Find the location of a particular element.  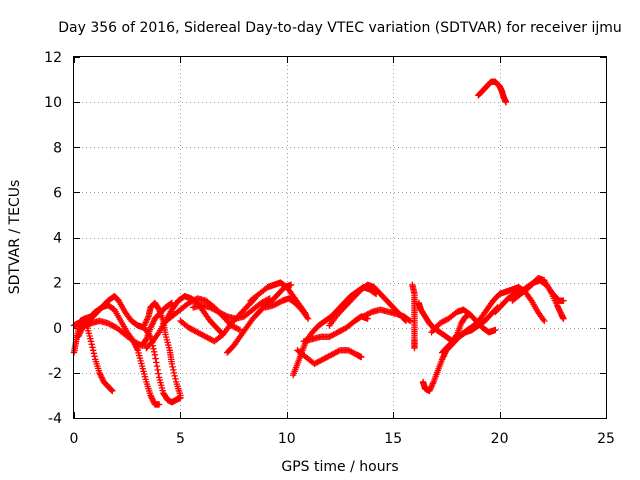

y-tick-label: 6 is located at coordinates (57, 193).